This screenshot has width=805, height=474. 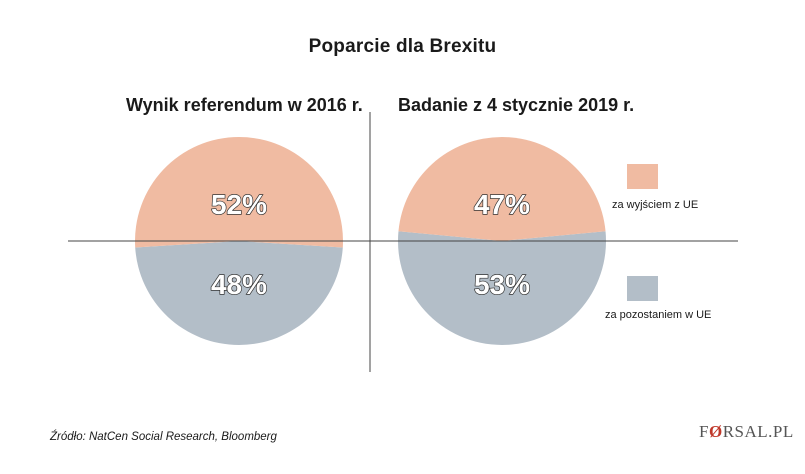 What do you see at coordinates (239, 284) in the screenshot?
I see `pie-0-label-remain: 48%` at bounding box center [239, 284].